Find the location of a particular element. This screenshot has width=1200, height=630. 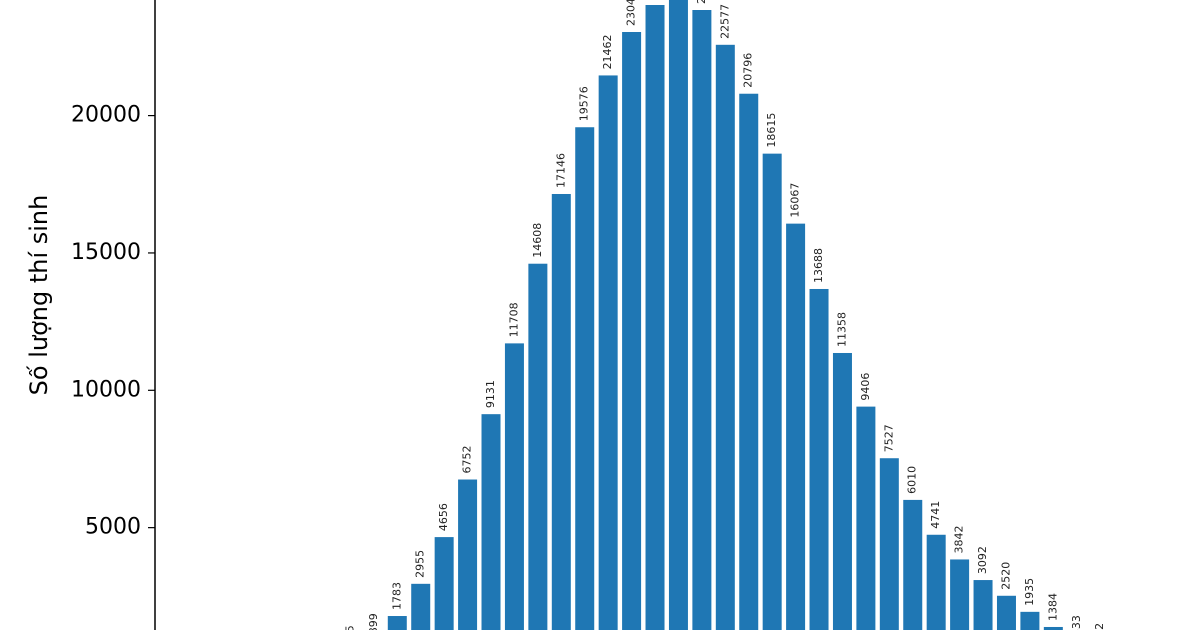

value-label: 465 is located at coordinates (349, 627).